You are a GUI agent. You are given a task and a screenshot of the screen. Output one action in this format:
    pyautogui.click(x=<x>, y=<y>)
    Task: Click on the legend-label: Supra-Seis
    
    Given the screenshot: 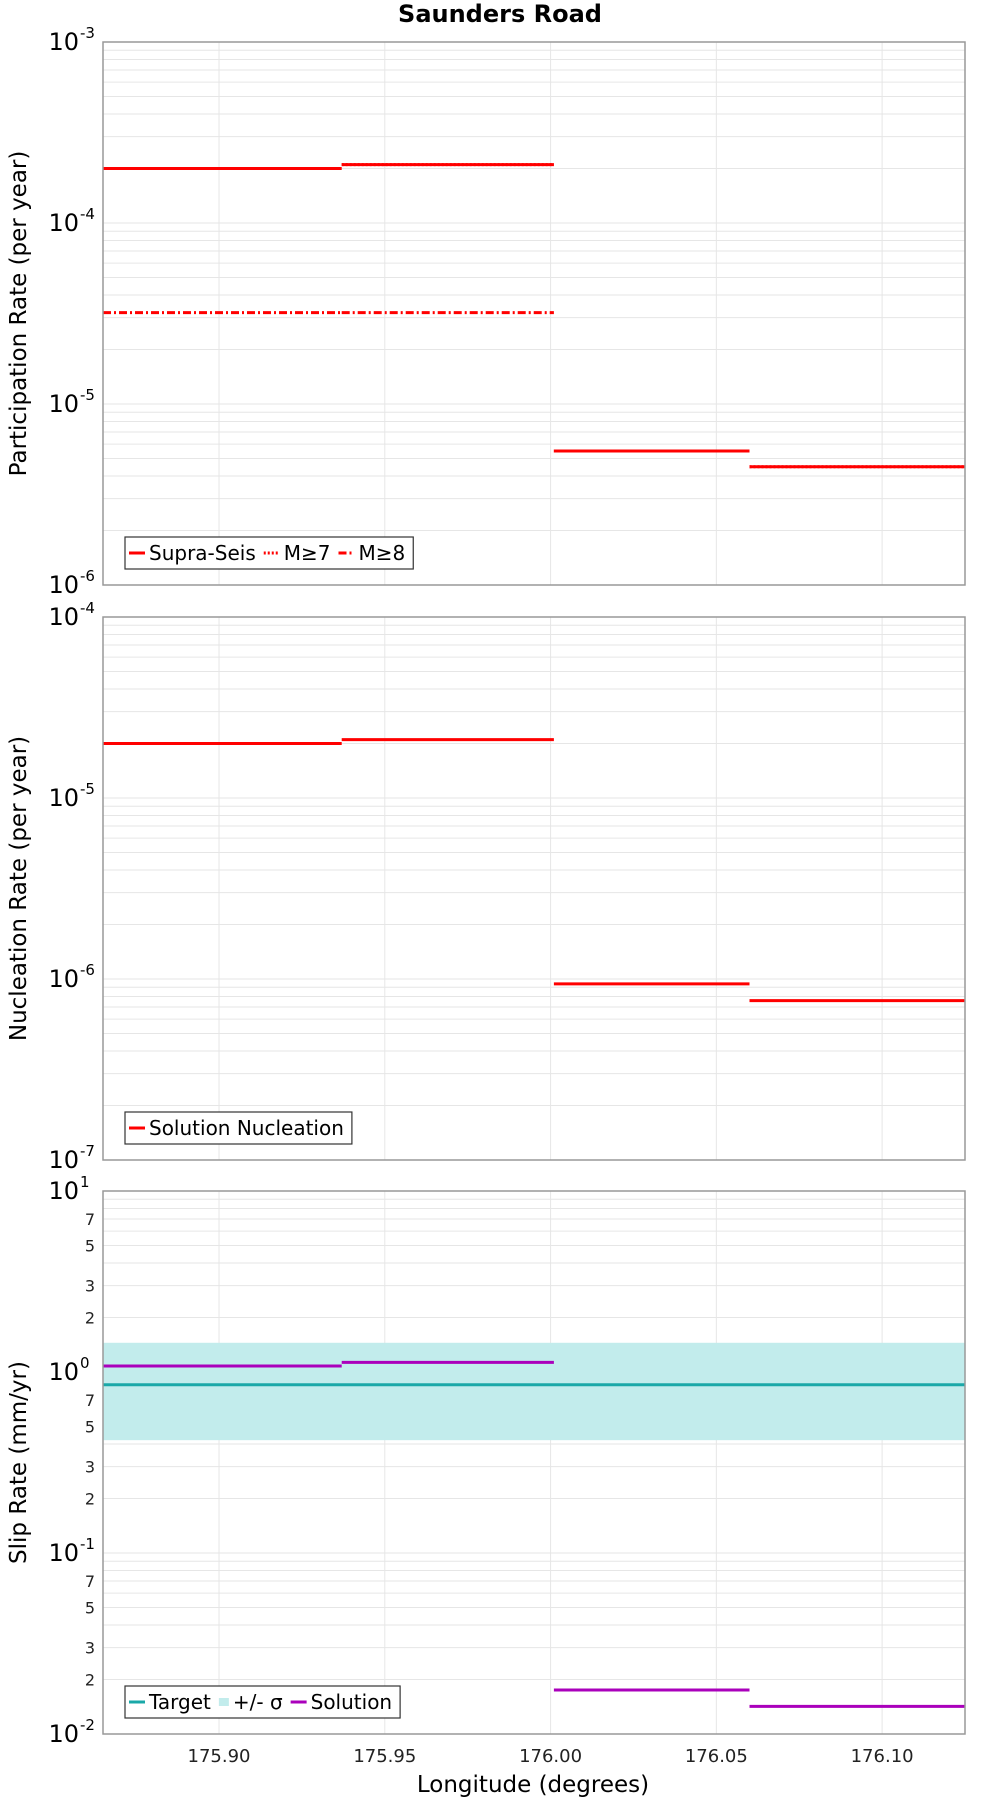 What is the action you would take?
    pyautogui.click(x=202, y=553)
    